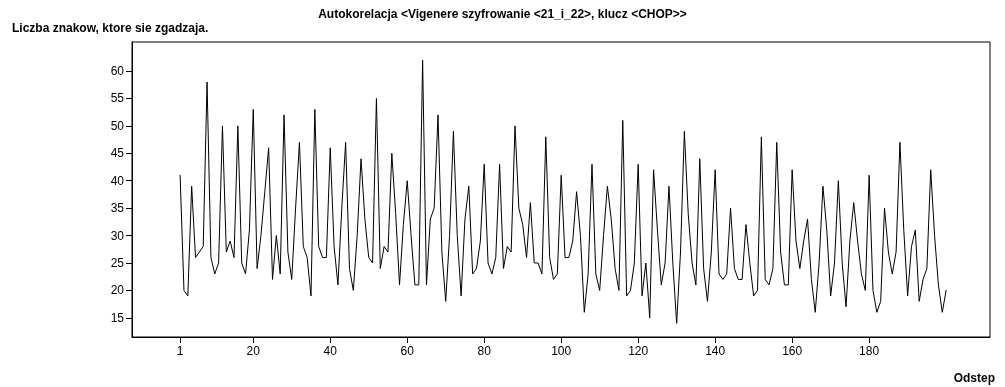 The width and height of the screenshot is (1005, 387). Describe the element at coordinates (117, 317) in the screenshot. I see `y-tick-label: 15` at that location.